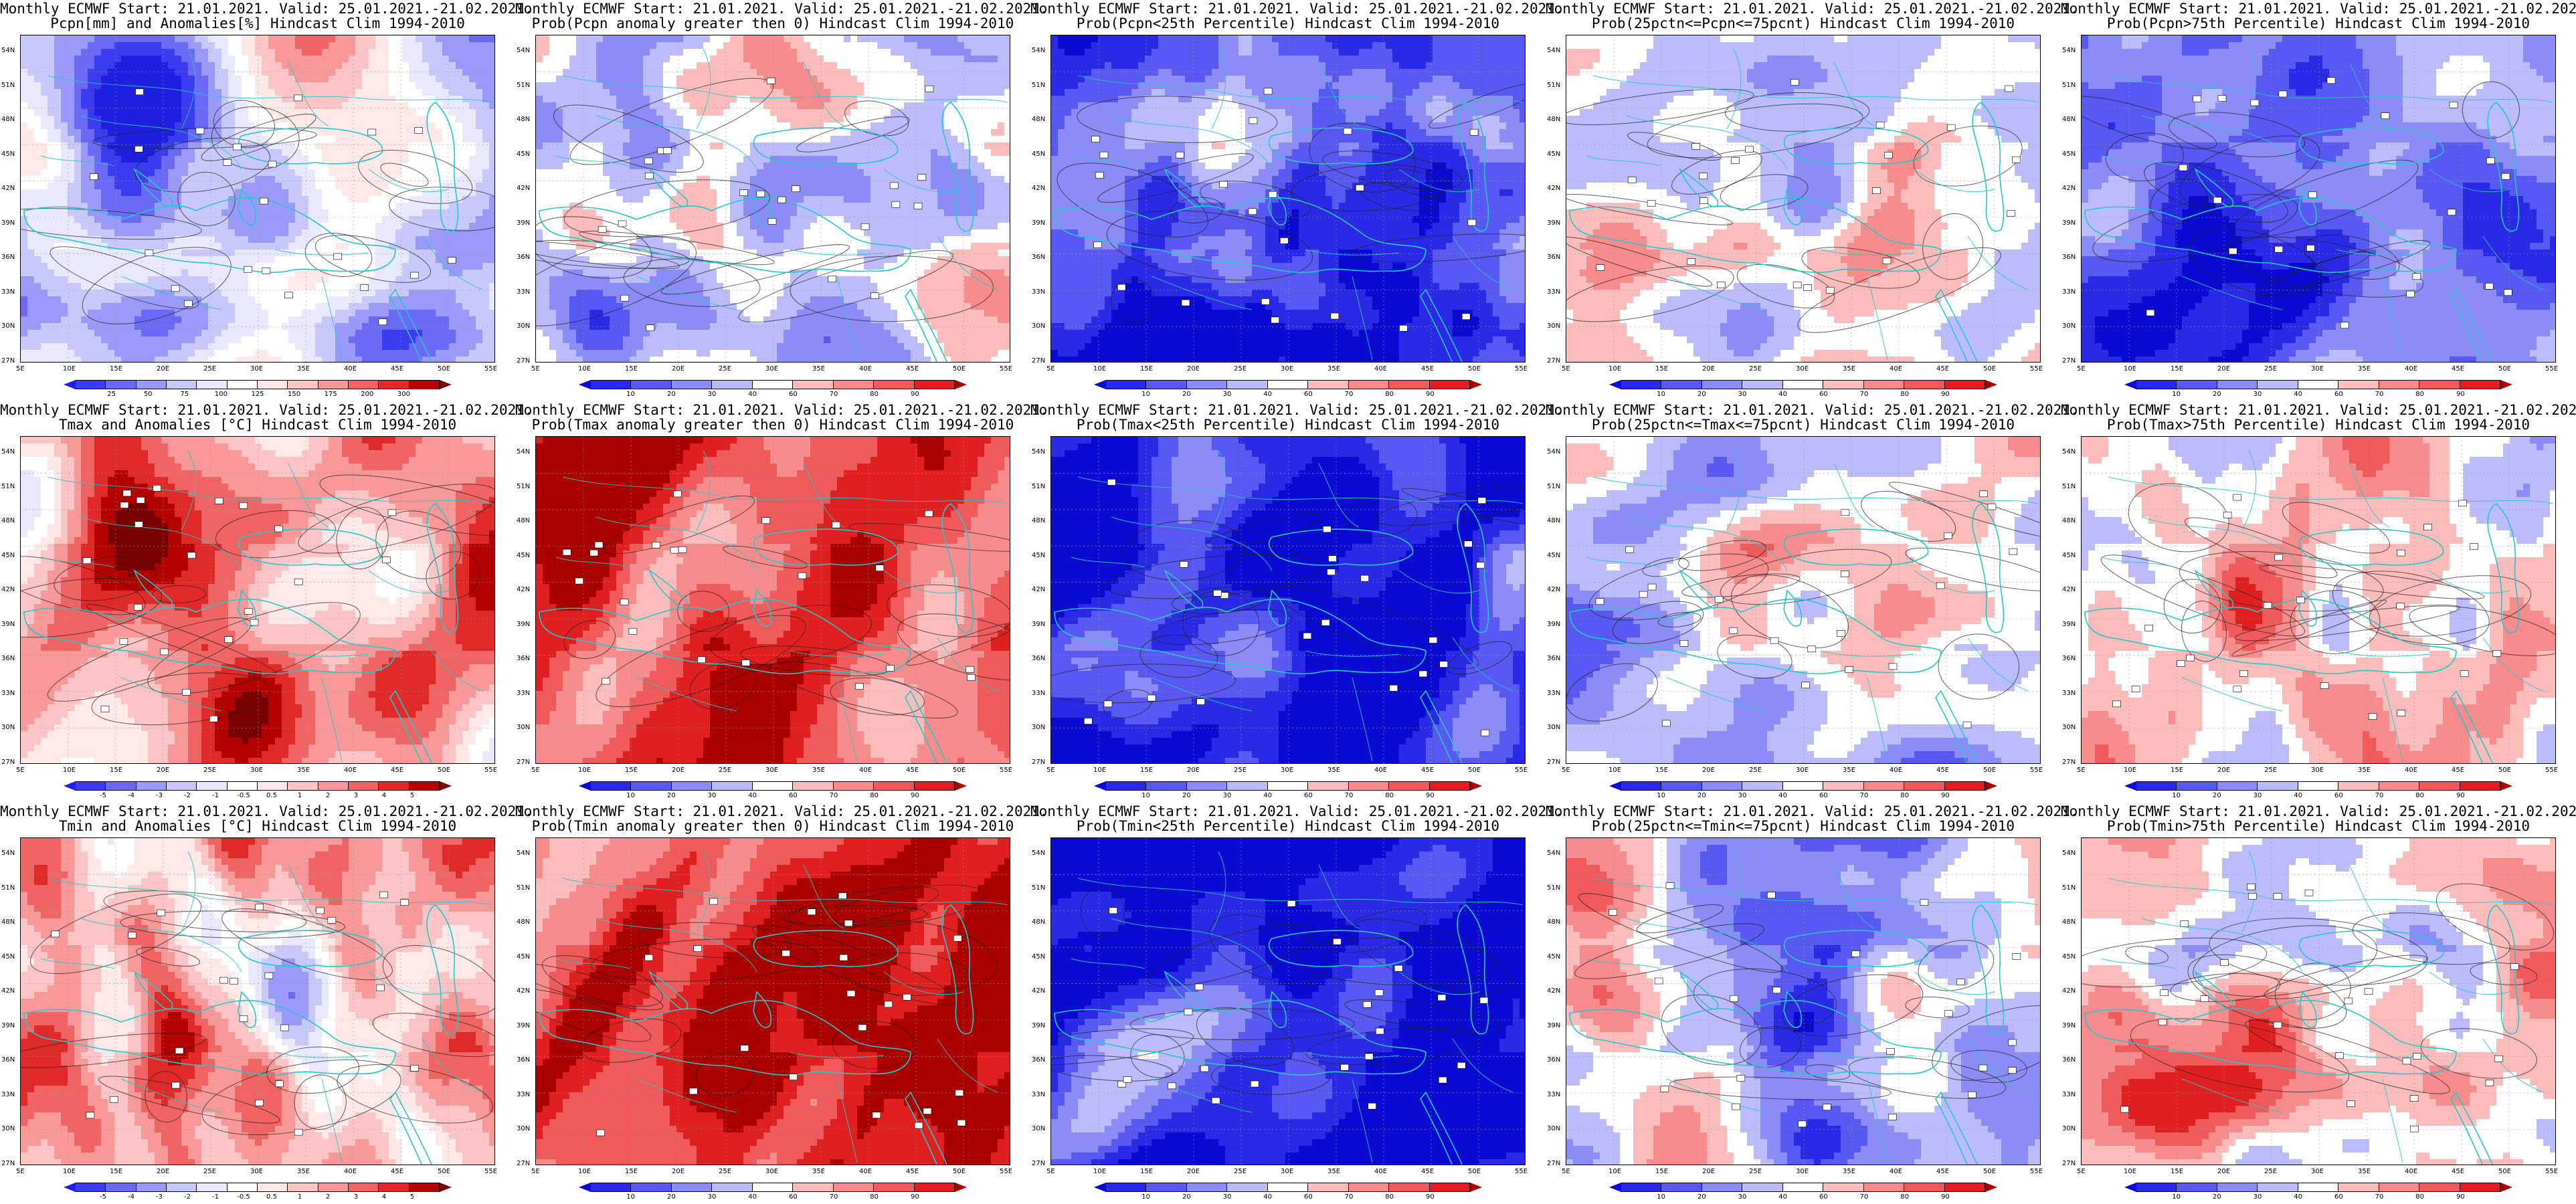 This screenshot has width=2576, height=1204. What do you see at coordinates (300, 795) in the screenshot?
I see `colorbar-tick-label: 1` at bounding box center [300, 795].